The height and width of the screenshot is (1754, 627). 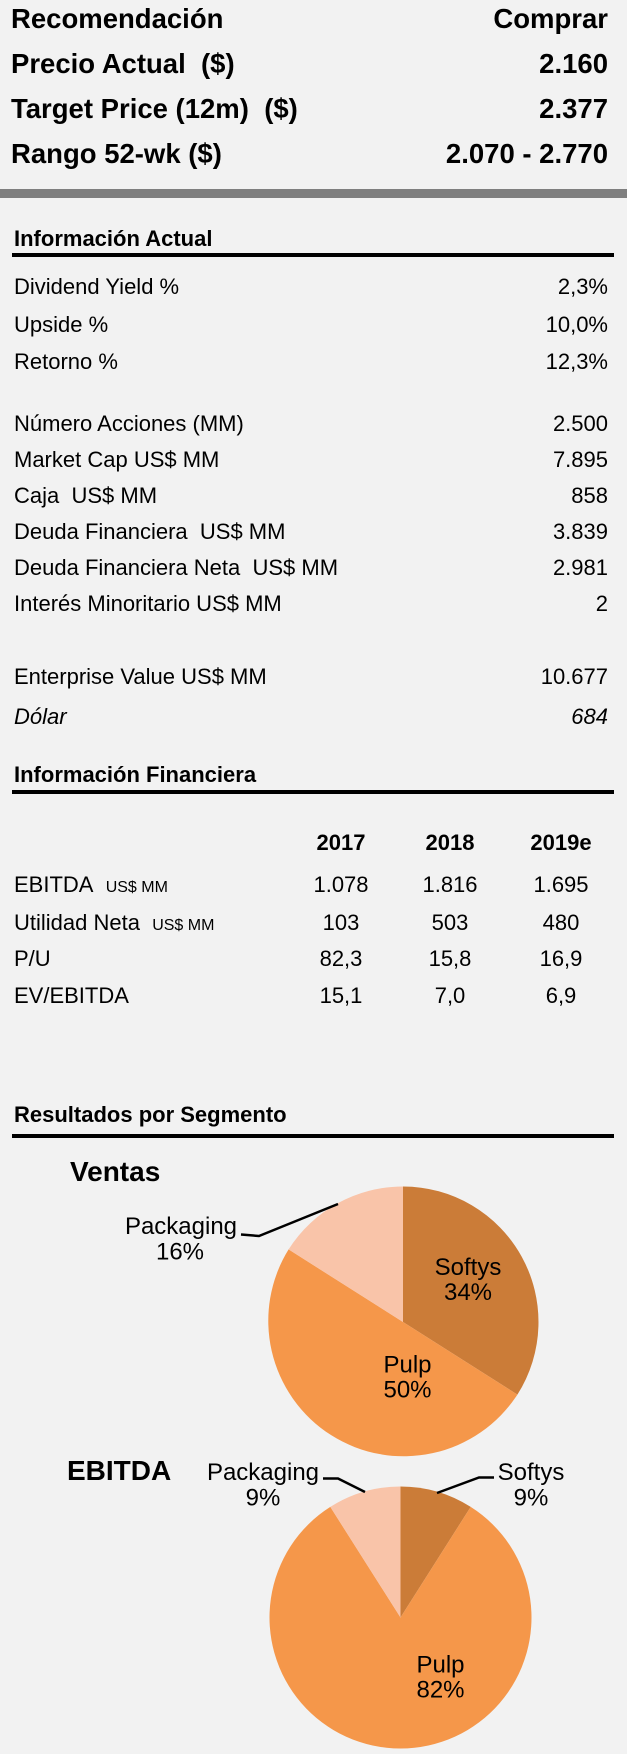 I want to click on svg-text: 82%, so click(x=440, y=1689).